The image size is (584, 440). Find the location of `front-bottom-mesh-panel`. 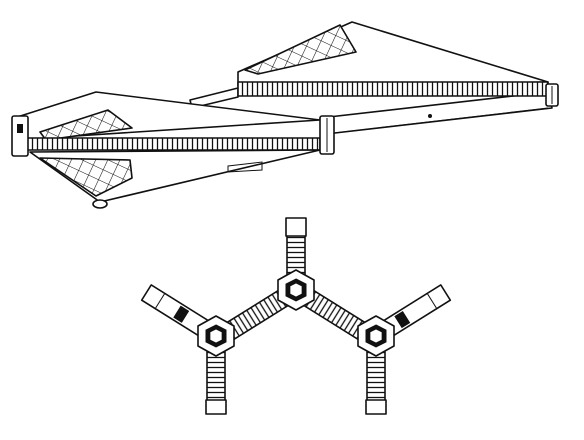

front-bottom-mesh-panel is located at coordinates (86, 177).